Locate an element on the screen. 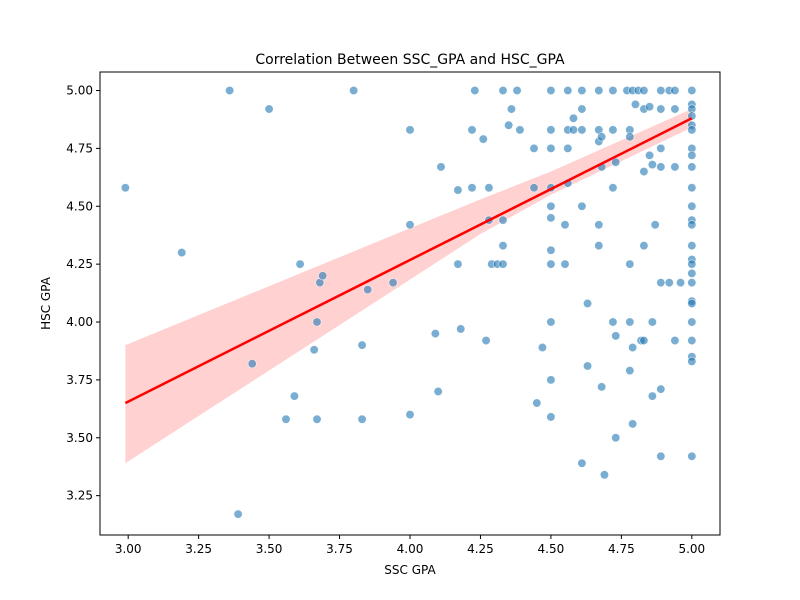  y-tick-label: 3.50 is located at coordinates (79, 438).